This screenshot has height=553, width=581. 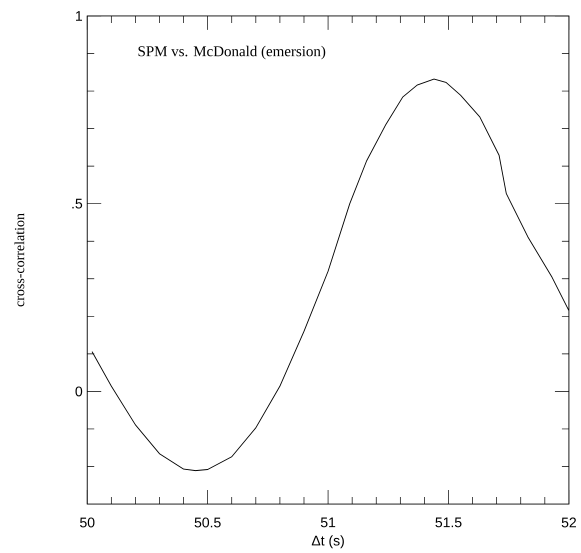 I want to click on y-tick-label: 0, so click(x=78, y=391).